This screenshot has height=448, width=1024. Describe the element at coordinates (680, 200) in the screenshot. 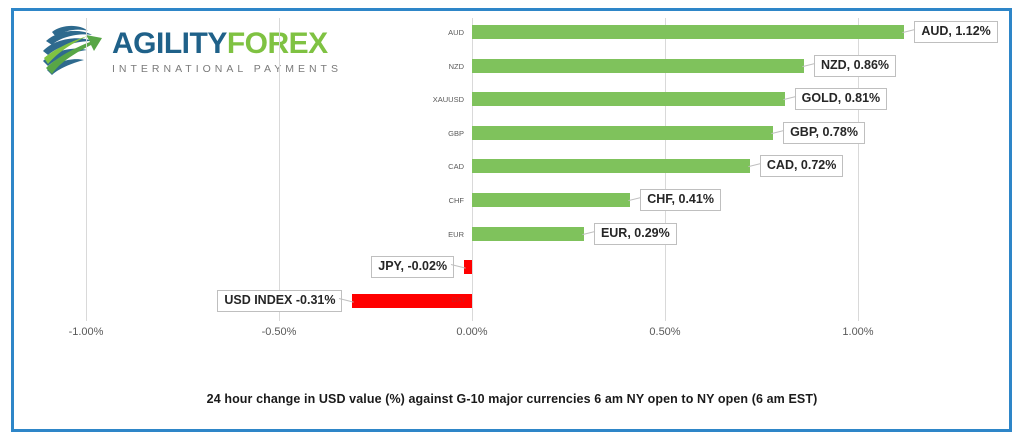

I see `data-label: CHF, 0.41%` at that location.